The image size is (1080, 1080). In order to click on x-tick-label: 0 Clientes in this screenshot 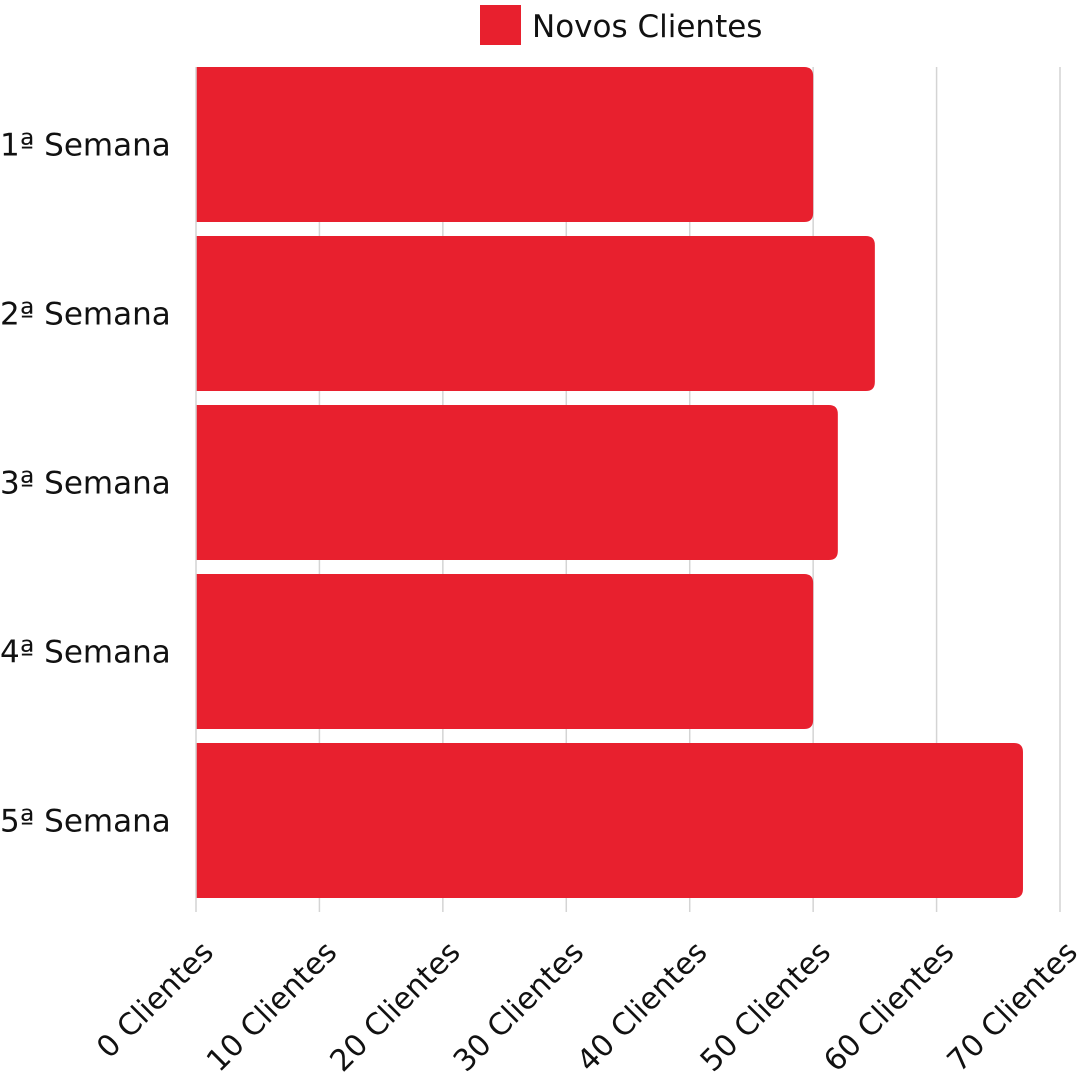, I will do `click(155, 1000)`.